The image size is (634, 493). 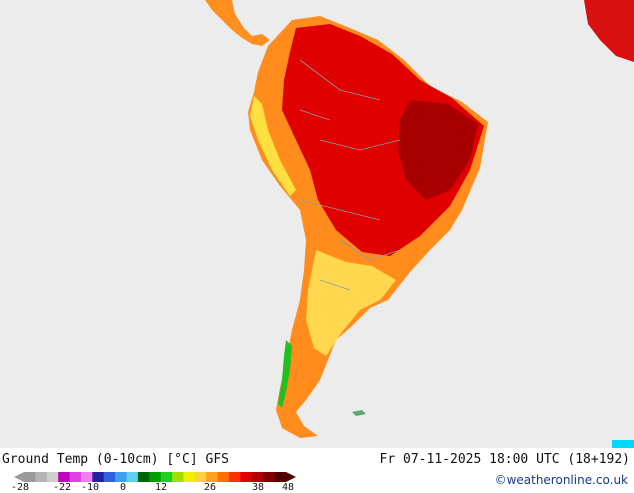 What do you see at coordinates (210, 487) in the screenshot?
I see `legend-tick-label: 26` at bounding box center [210, 487].